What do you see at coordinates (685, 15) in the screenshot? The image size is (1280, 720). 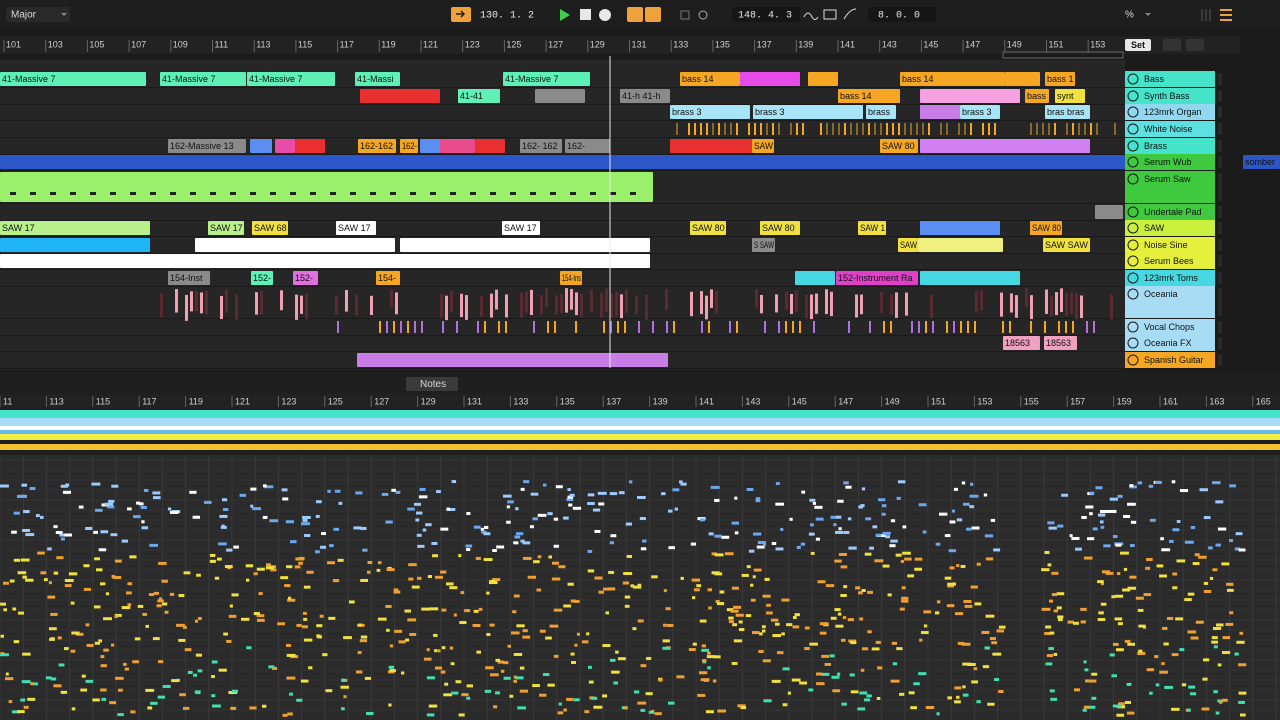 I see `capture-icon` at bounding box center [685, 15].